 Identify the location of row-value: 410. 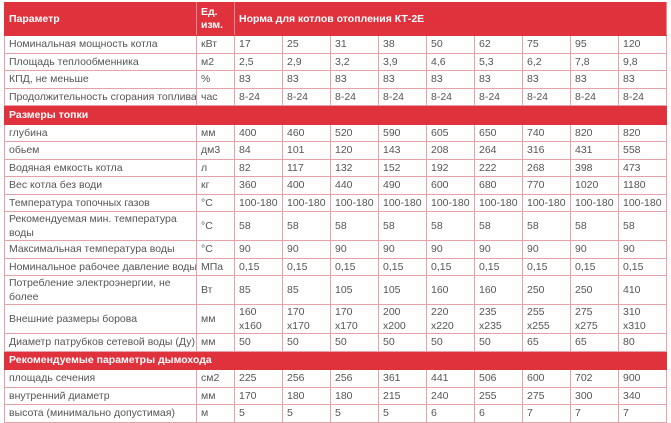
(642, 290).